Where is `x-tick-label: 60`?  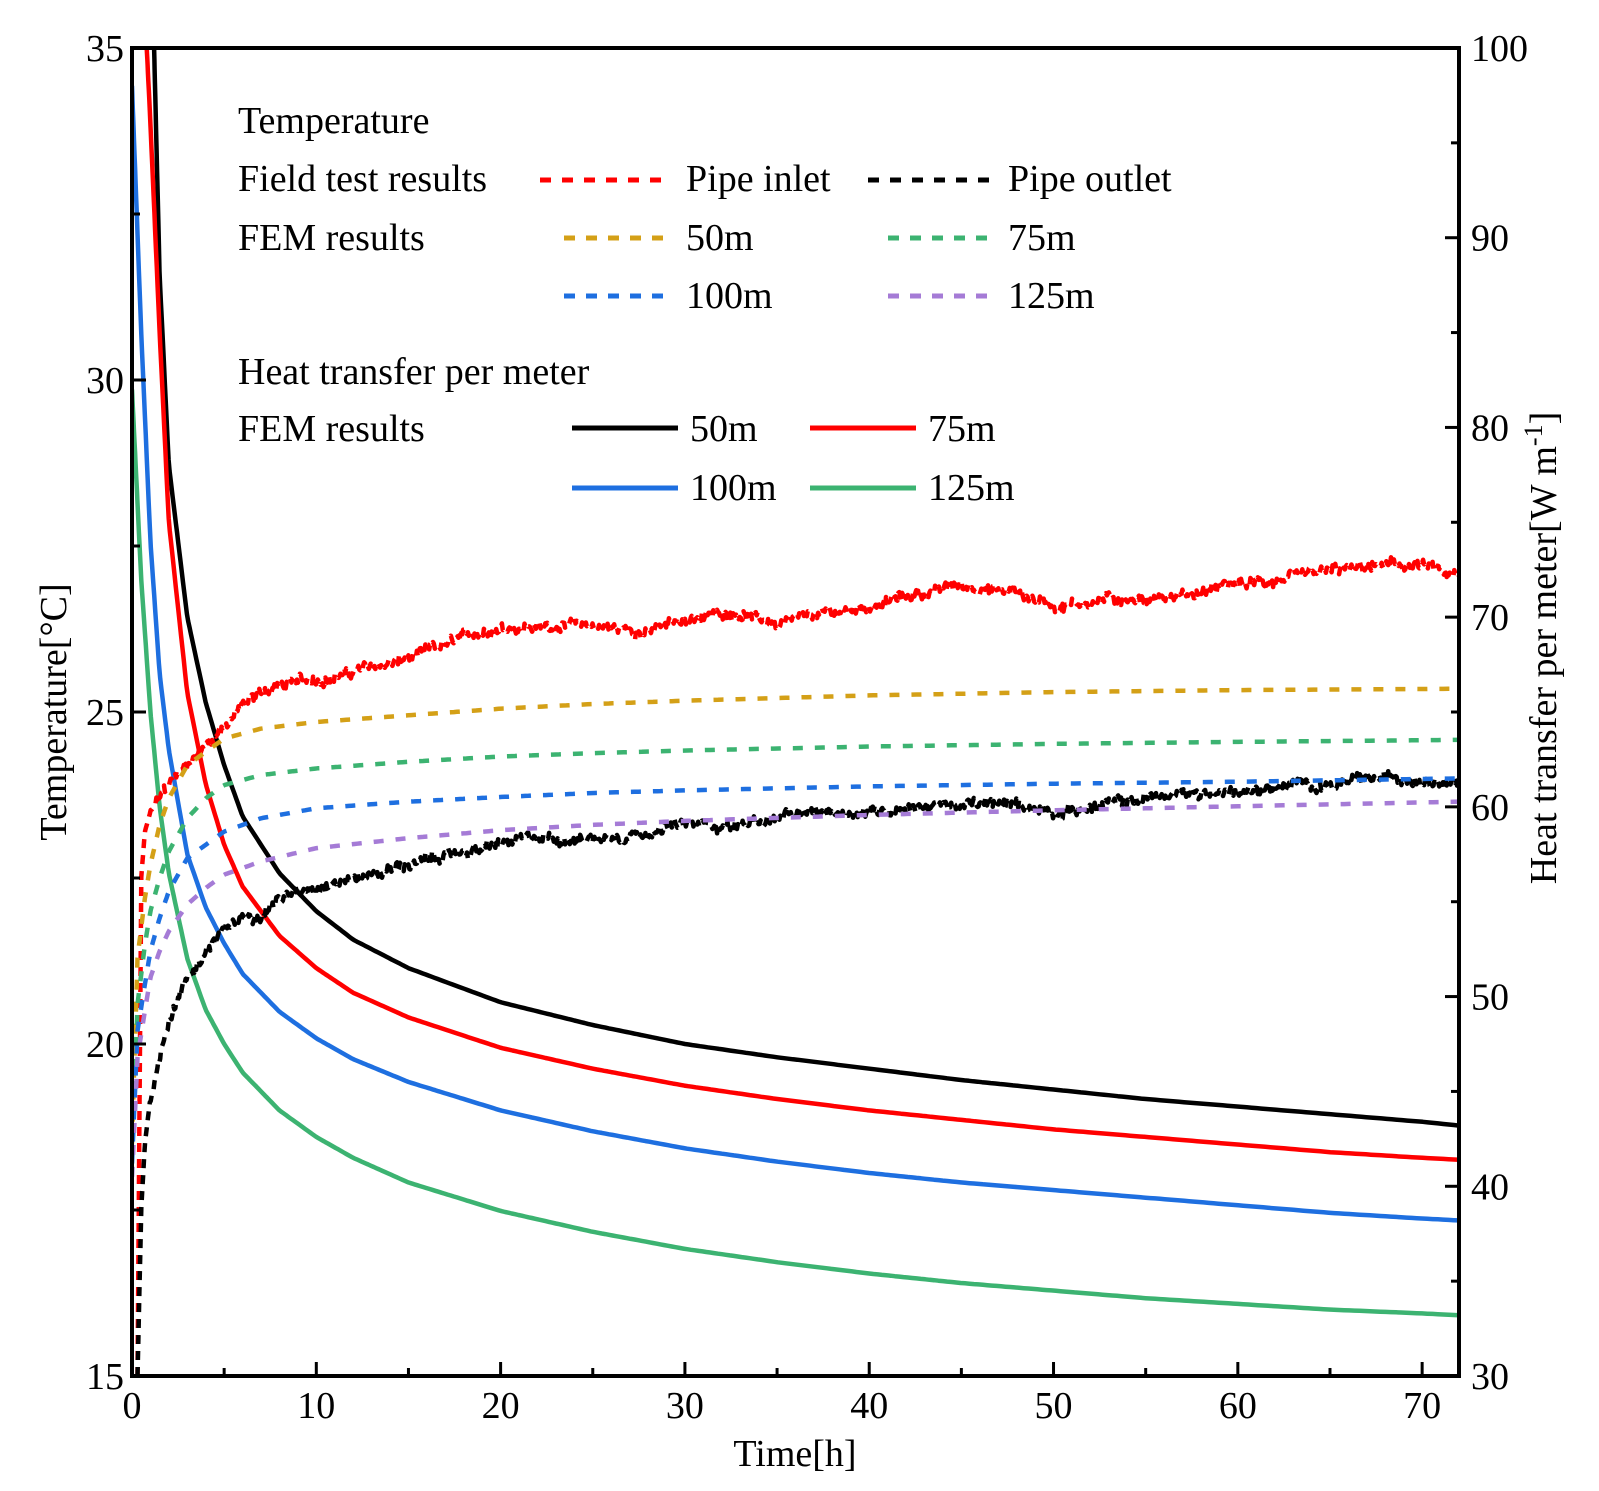 x-tick-label: 60 is located at coordinates (1238, 1406).